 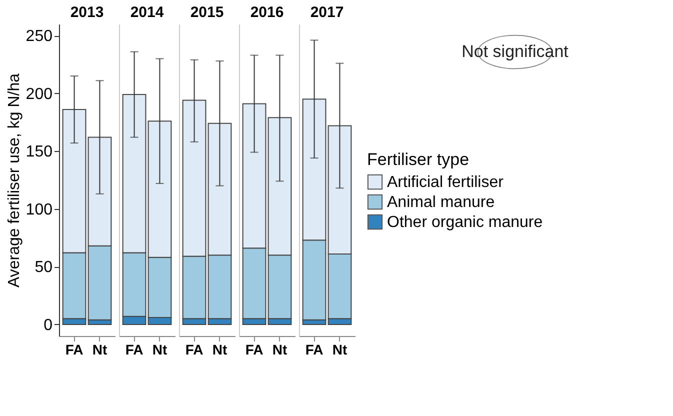 What do you see at coordinates (445, 182) in the screenshot?
I see `legend-label: Artificial fertiliser` at bounding box center [445, 182].